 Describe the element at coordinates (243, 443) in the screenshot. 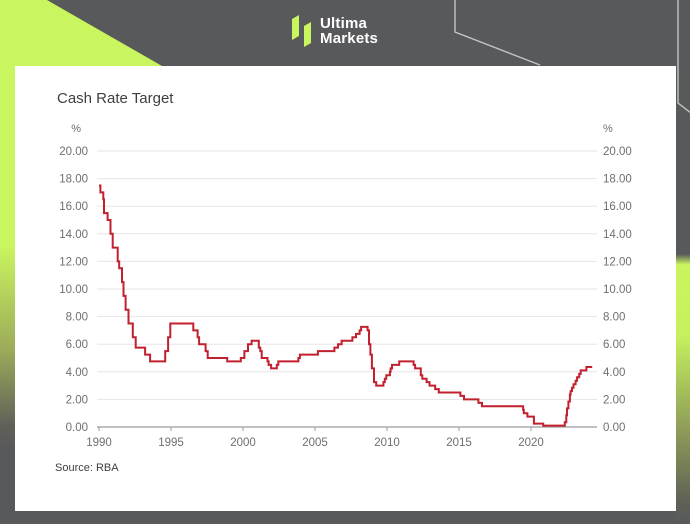

I see `x-tick-label: 2000` at that location.